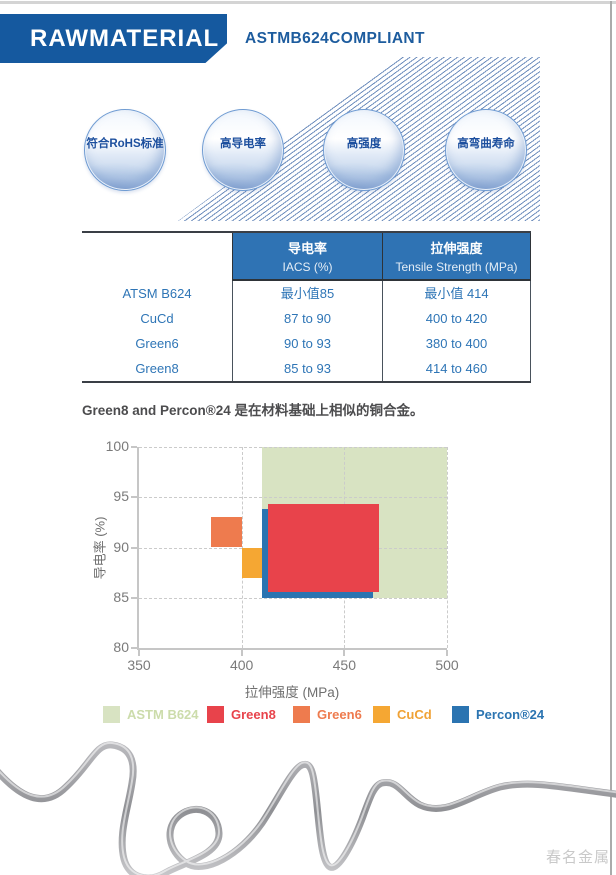 The width and height of the screenshot is (616, 875). What do you see at coordinates (307, 267) in the screenshot?
I see `header-subtitle: IACS (%)` at bounding box center [307, 267].